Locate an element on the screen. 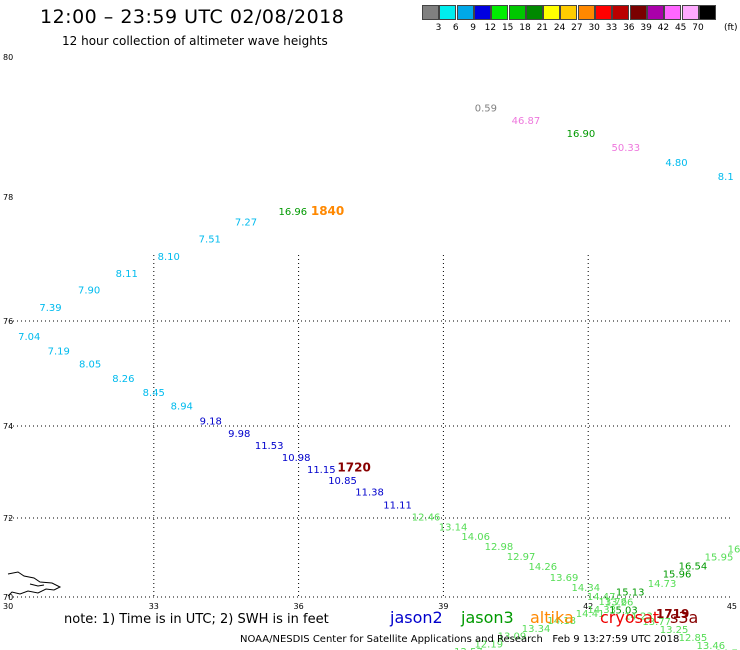 The image size is (740, 650). legend-swatch-label: 3 is located at coordinates (438, 28).